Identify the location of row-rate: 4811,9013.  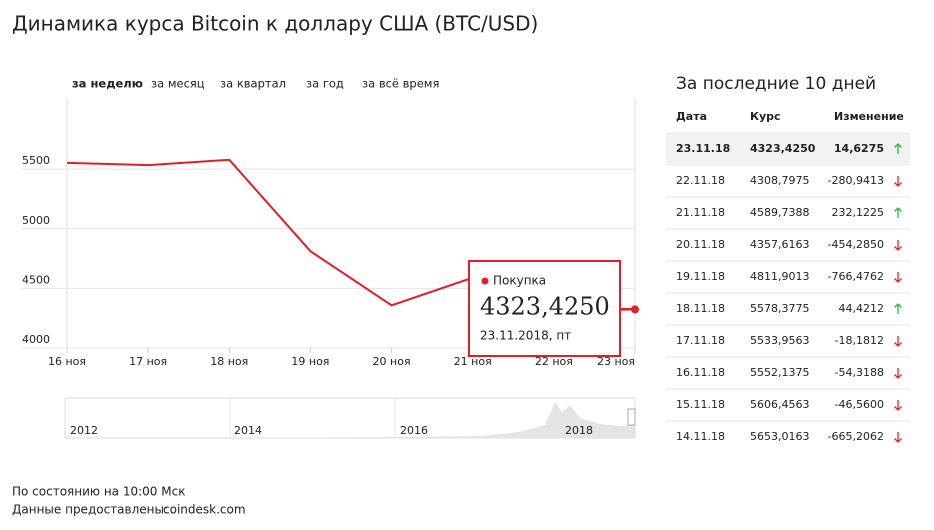
(780, 276).